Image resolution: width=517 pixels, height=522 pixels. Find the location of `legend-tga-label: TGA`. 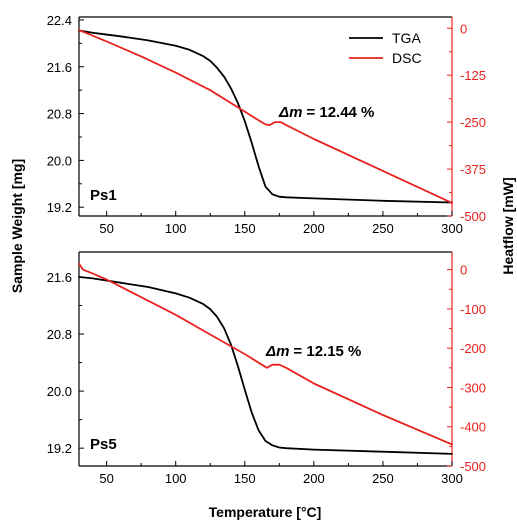

legend-tga-label: TGA is located at coordinates (406, 38).